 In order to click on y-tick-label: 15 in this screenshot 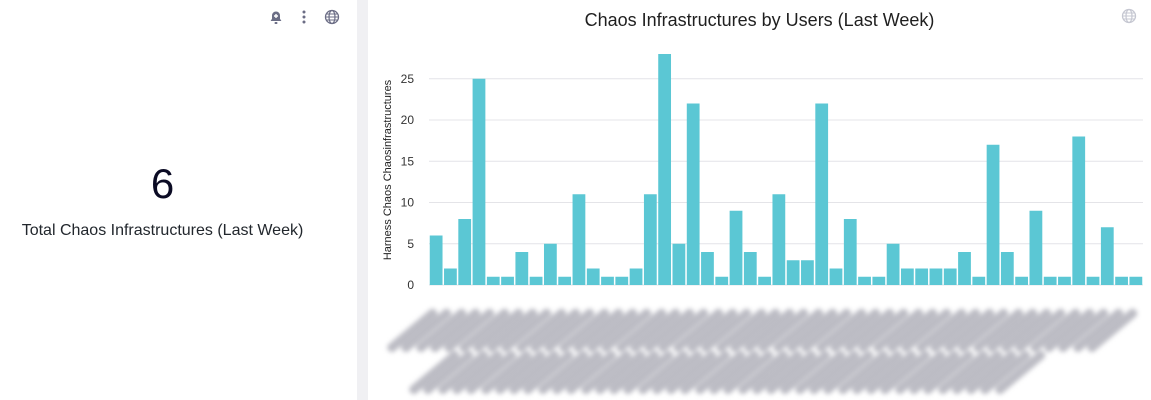, I will do `click(408, 161)`.